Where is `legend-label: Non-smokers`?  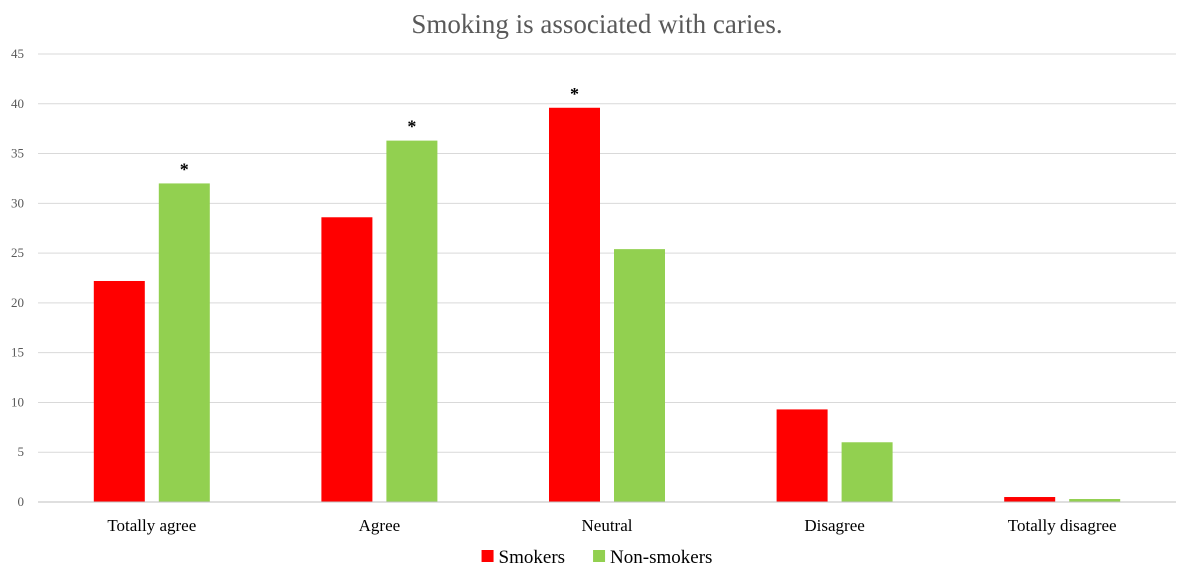
legend-label: Non-smokers is located at coordinates (661, 557).